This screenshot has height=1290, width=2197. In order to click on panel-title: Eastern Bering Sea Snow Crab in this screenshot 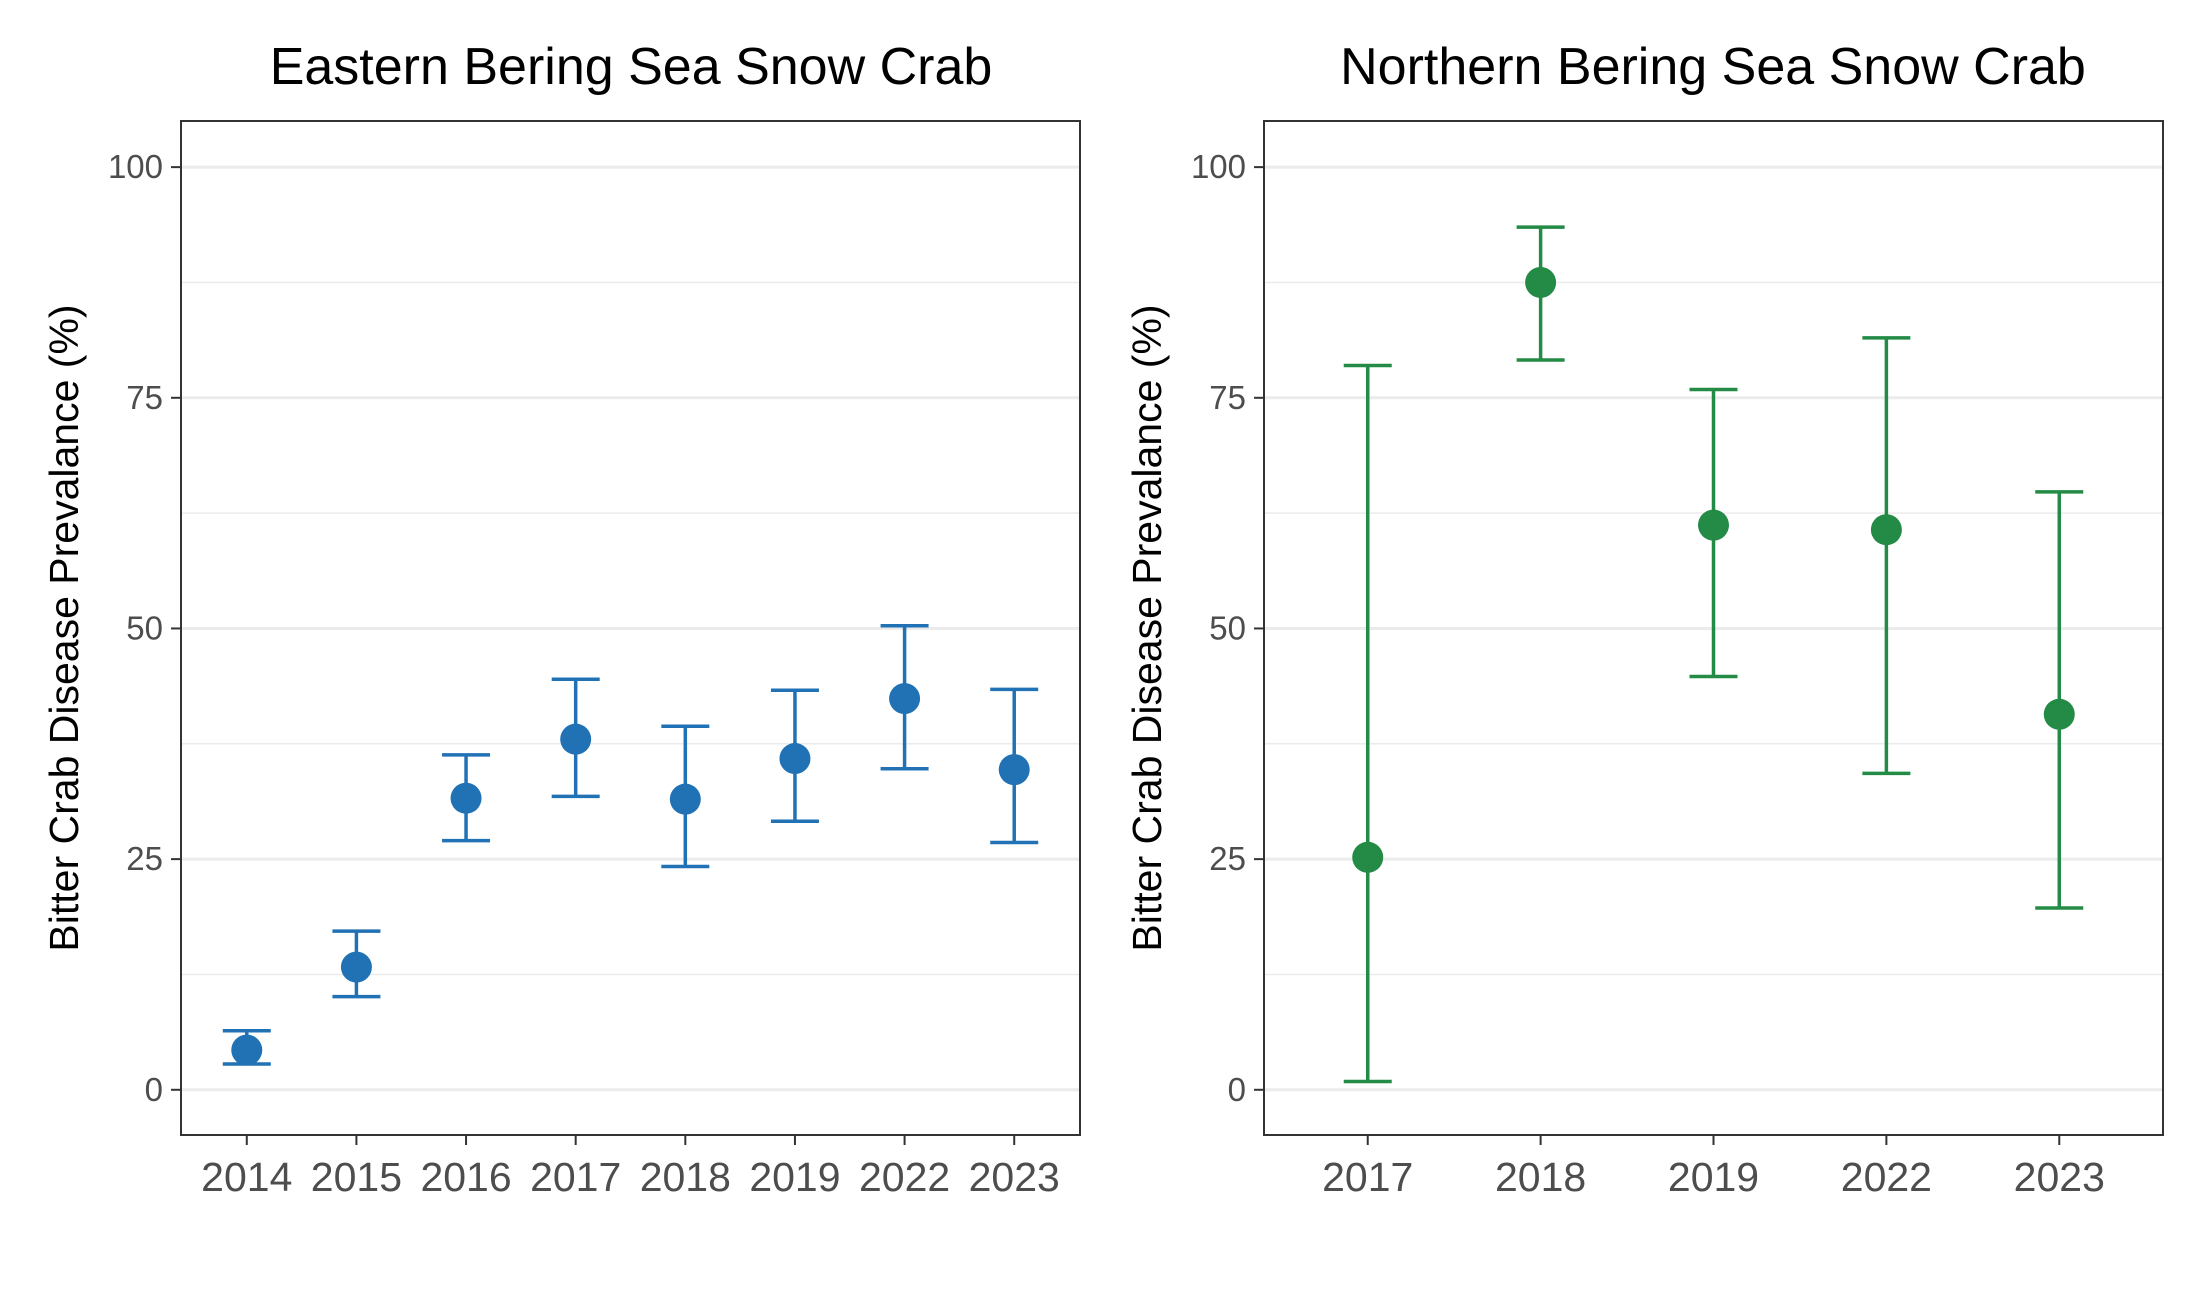, I will do `click(631, 67)`.